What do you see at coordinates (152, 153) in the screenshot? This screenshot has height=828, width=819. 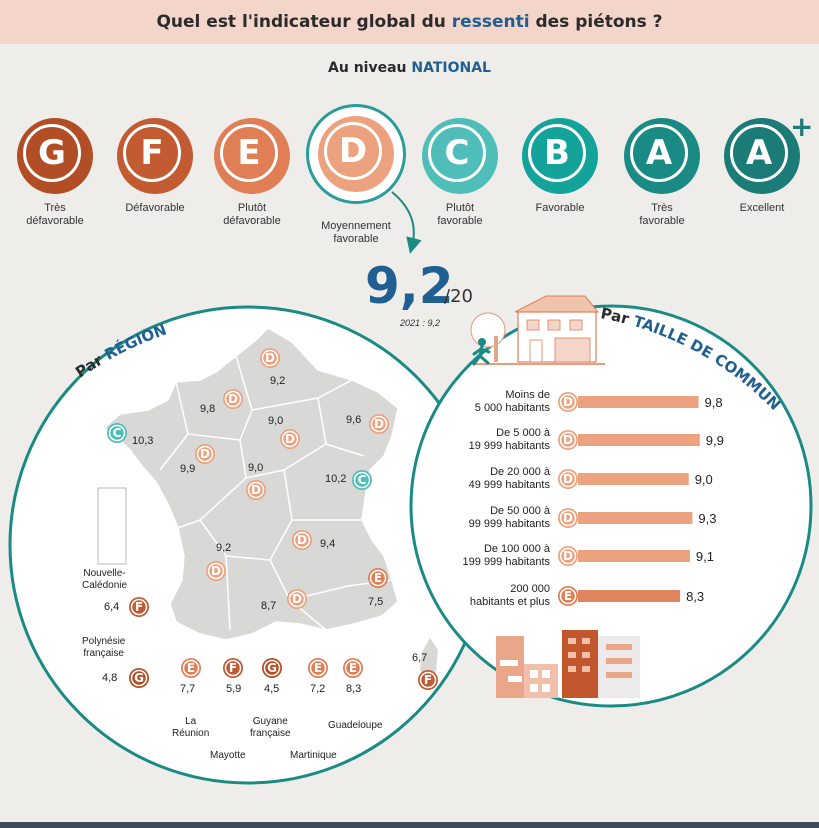 I see `grade-letter: F` at bounding box center [152, 153].